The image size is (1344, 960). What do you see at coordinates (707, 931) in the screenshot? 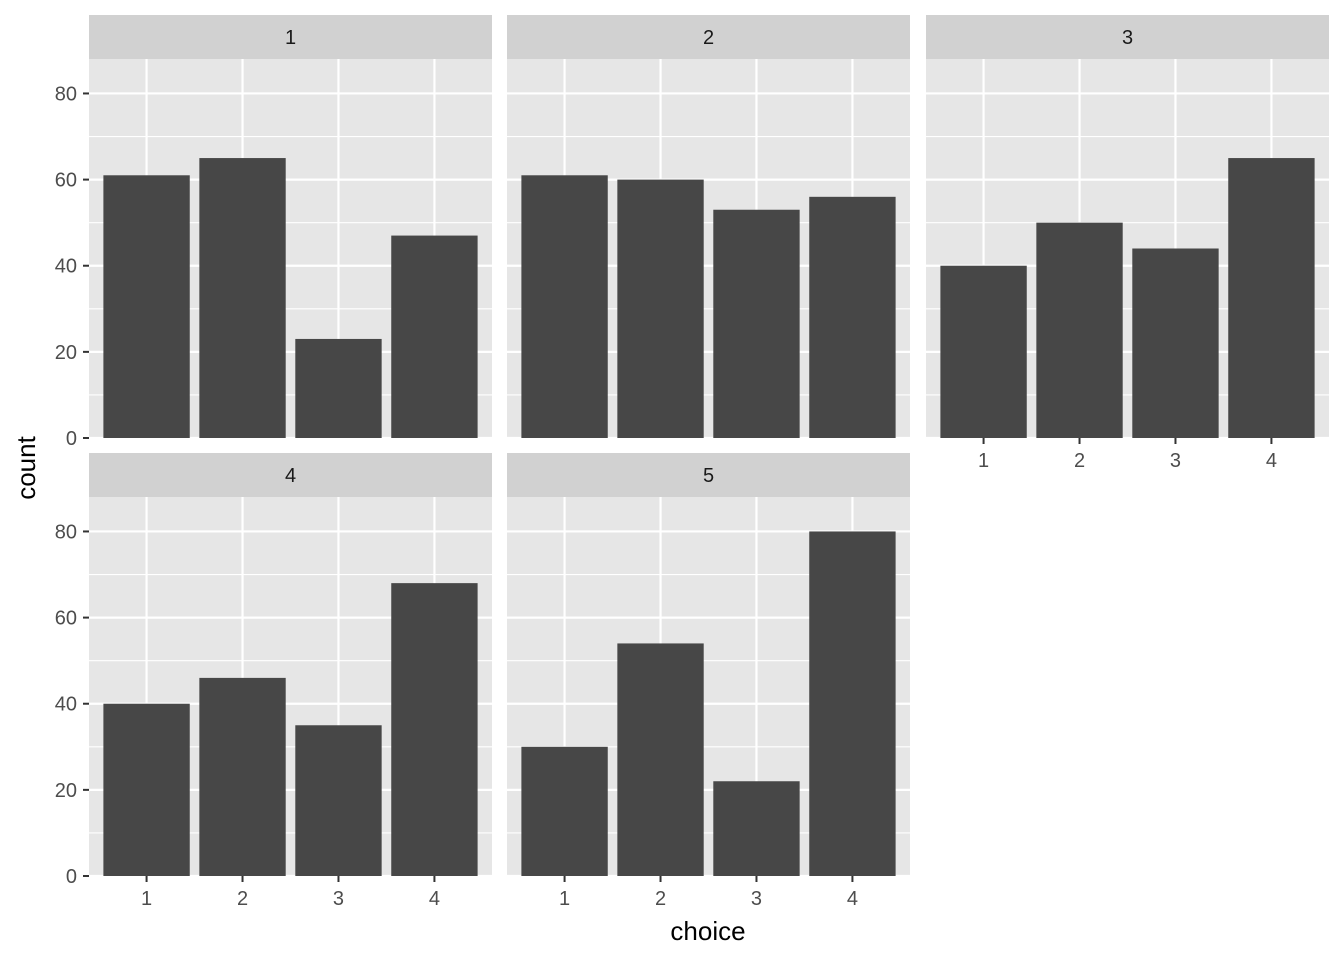
I see `x-axis-title: choice` at bounding box center [707, 931].